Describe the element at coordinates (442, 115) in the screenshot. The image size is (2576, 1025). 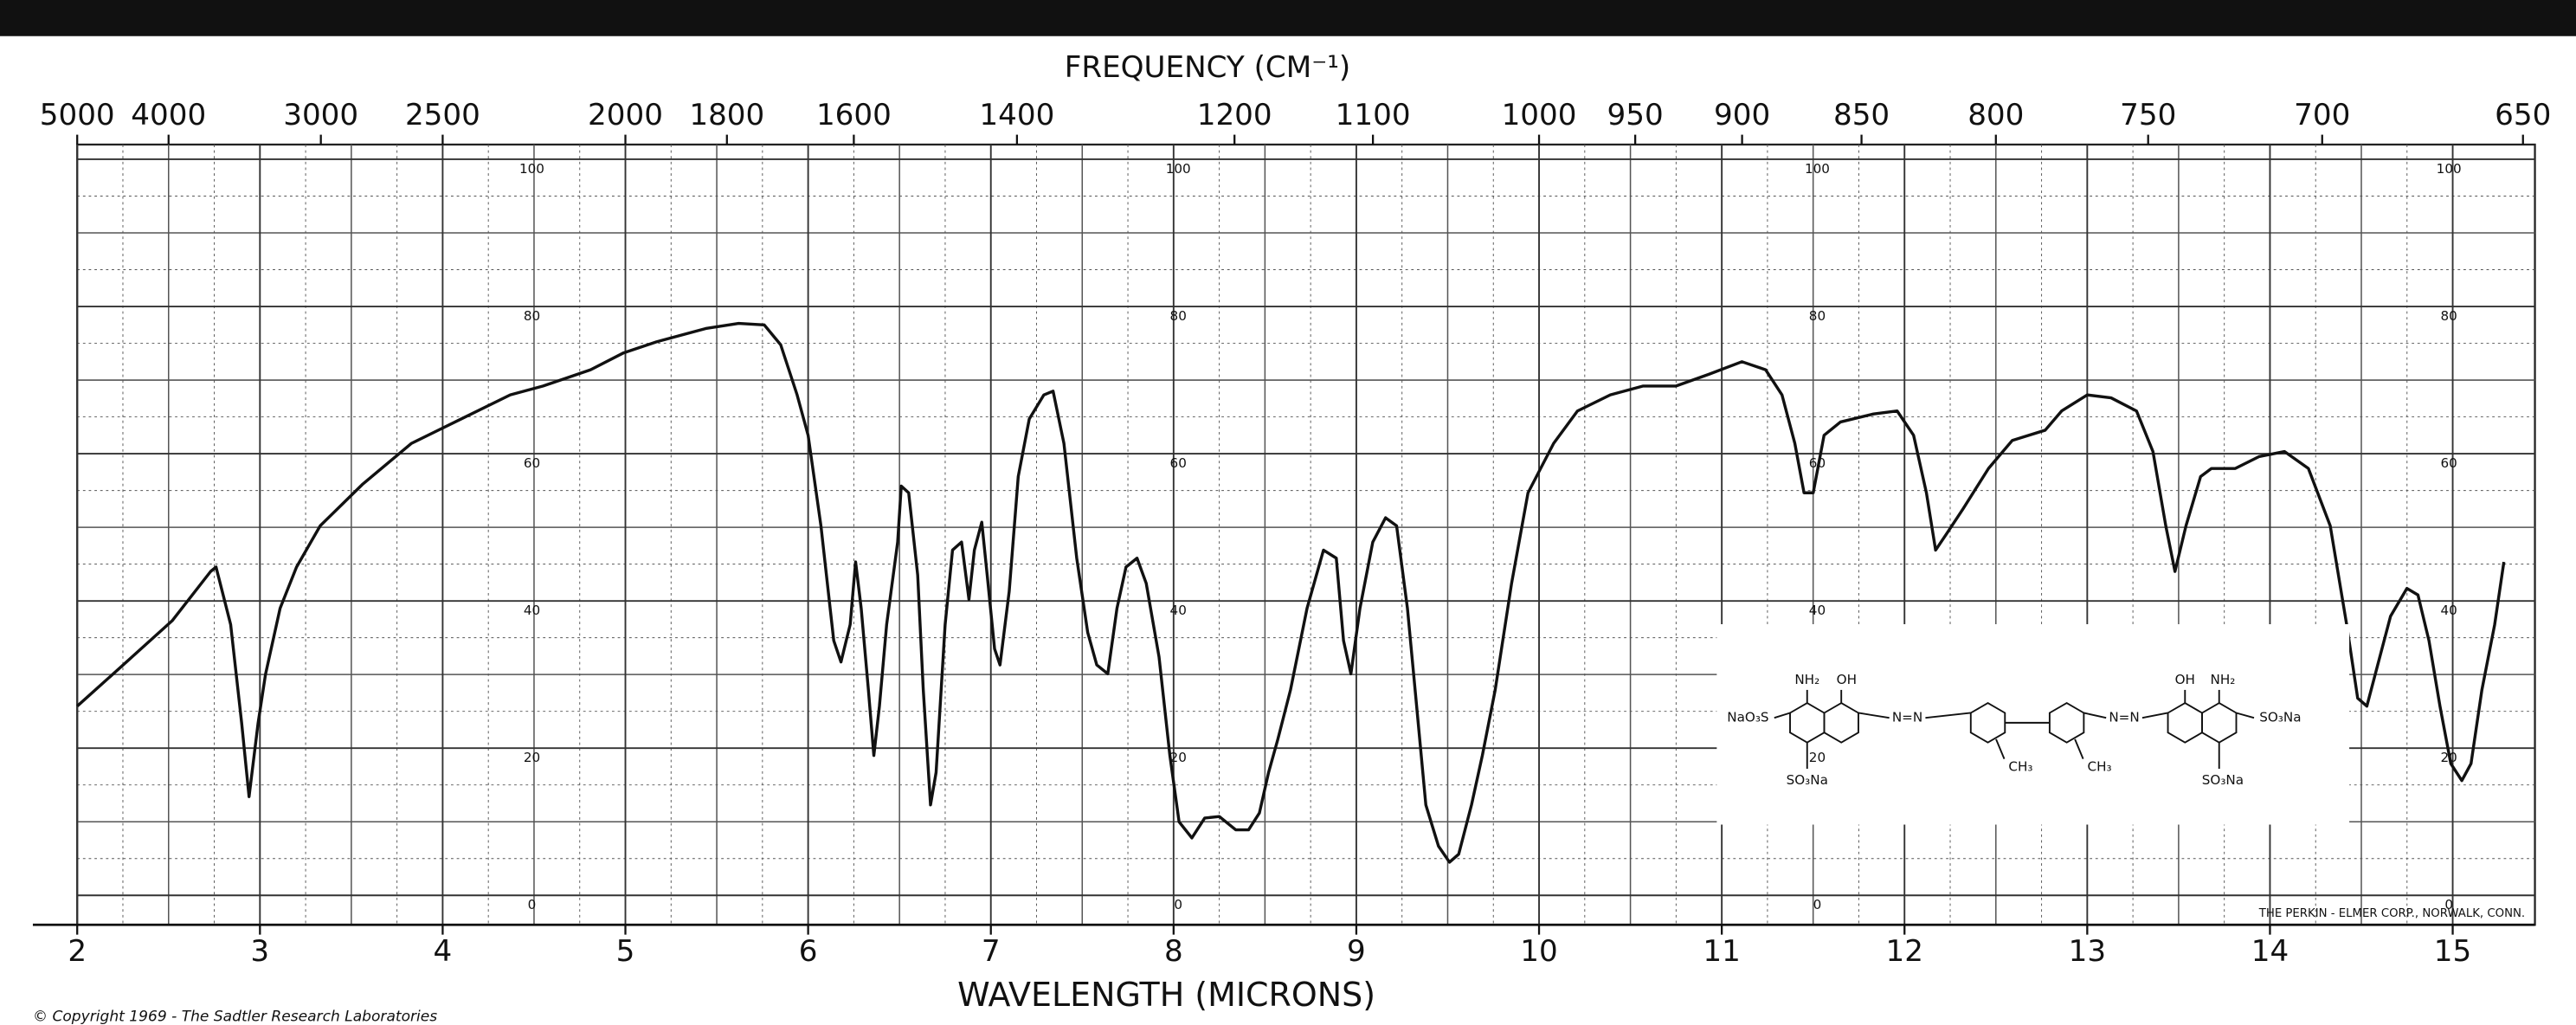
I see `x2-tick-label: 2500` at that location.